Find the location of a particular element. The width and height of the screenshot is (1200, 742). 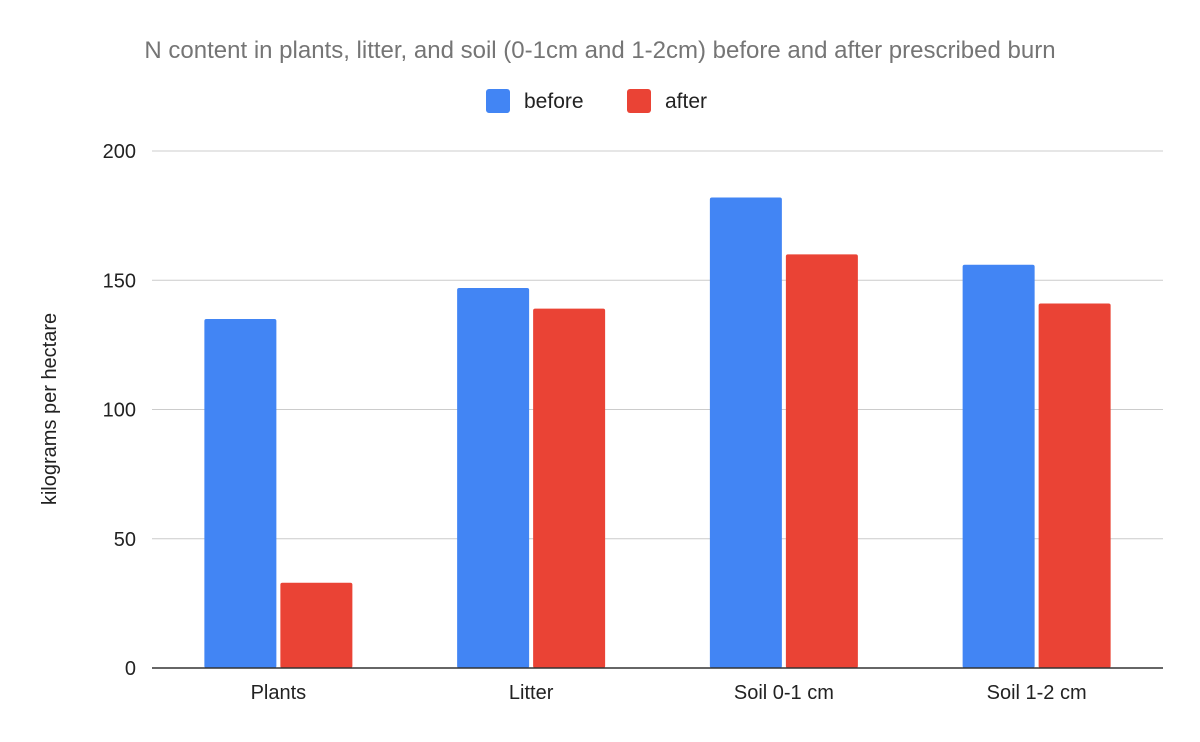

legend-swatch-before is located at coordinates (498, 101).